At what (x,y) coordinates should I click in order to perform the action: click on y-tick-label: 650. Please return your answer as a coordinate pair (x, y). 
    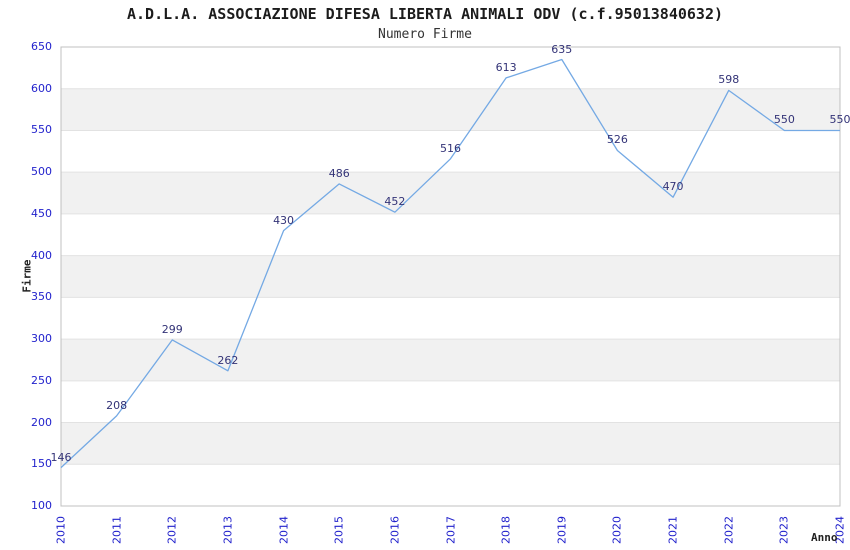
    Looking at the image, I should click on (41, 46).